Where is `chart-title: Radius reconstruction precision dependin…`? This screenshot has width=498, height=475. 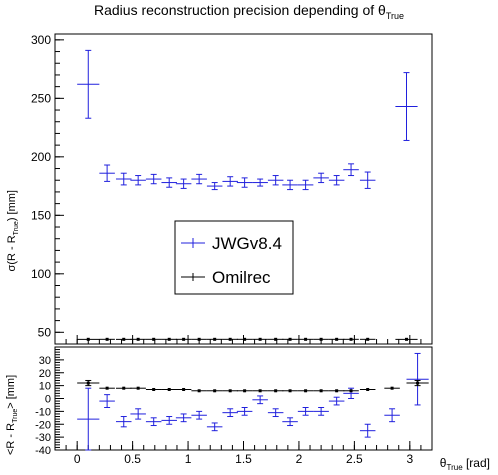 chart-title: Radius reconstruction precision dependin… is located at coordinates (249, 11).